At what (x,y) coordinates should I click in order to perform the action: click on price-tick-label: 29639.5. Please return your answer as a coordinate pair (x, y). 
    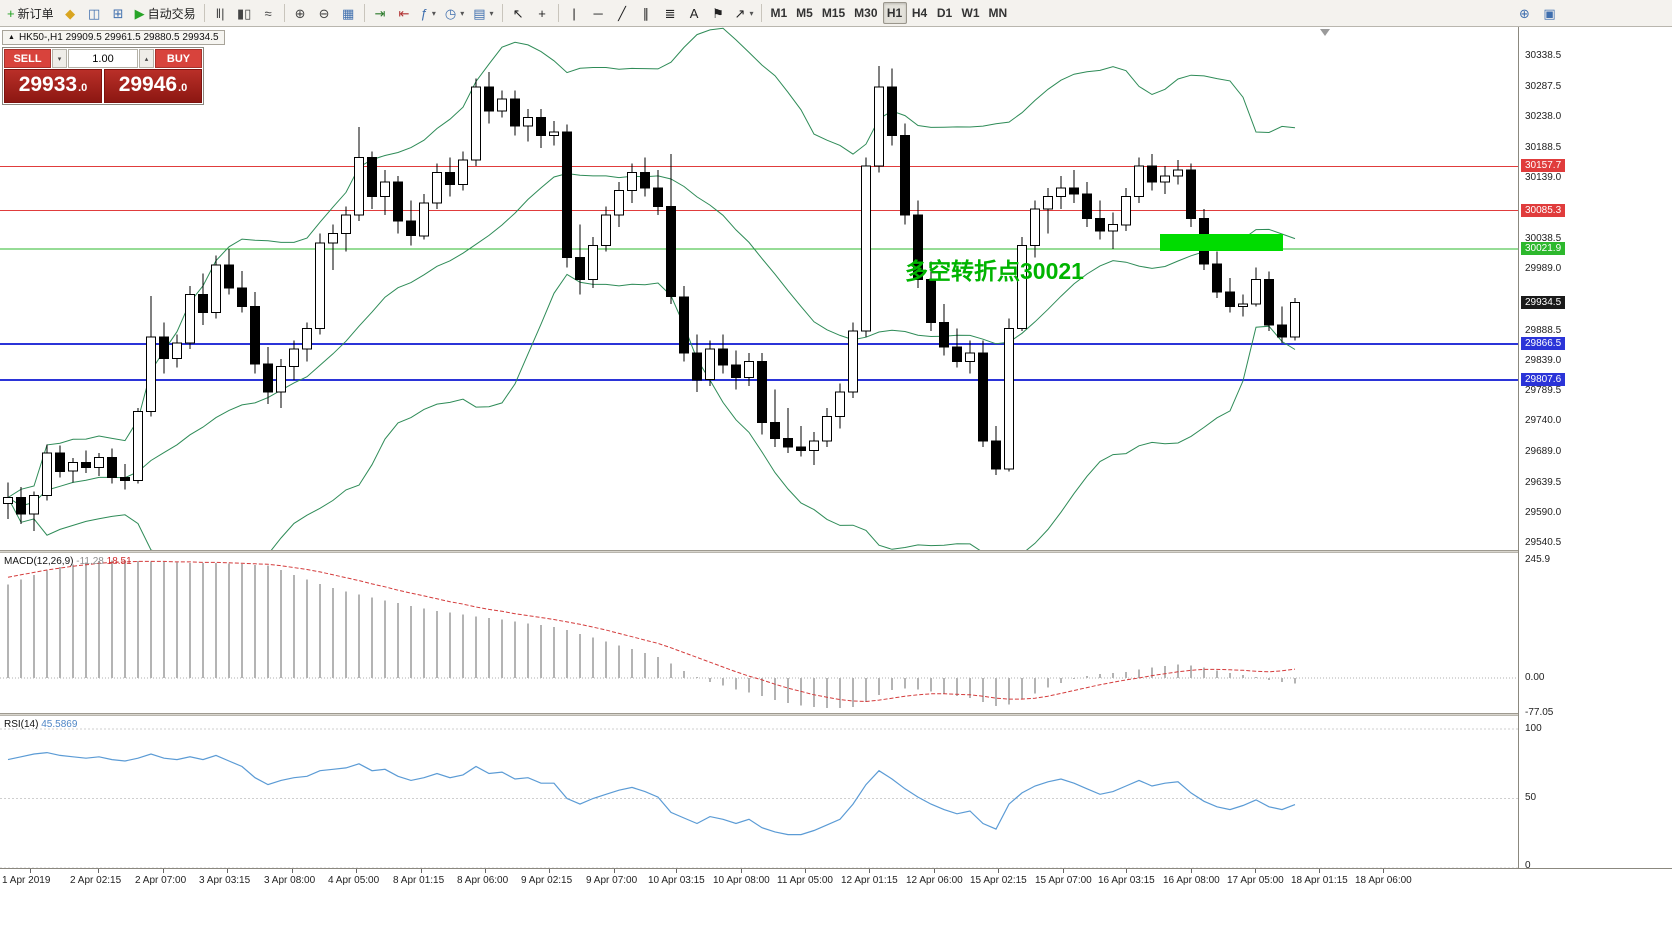
    Looking at the image, I should click on (1543, 482).